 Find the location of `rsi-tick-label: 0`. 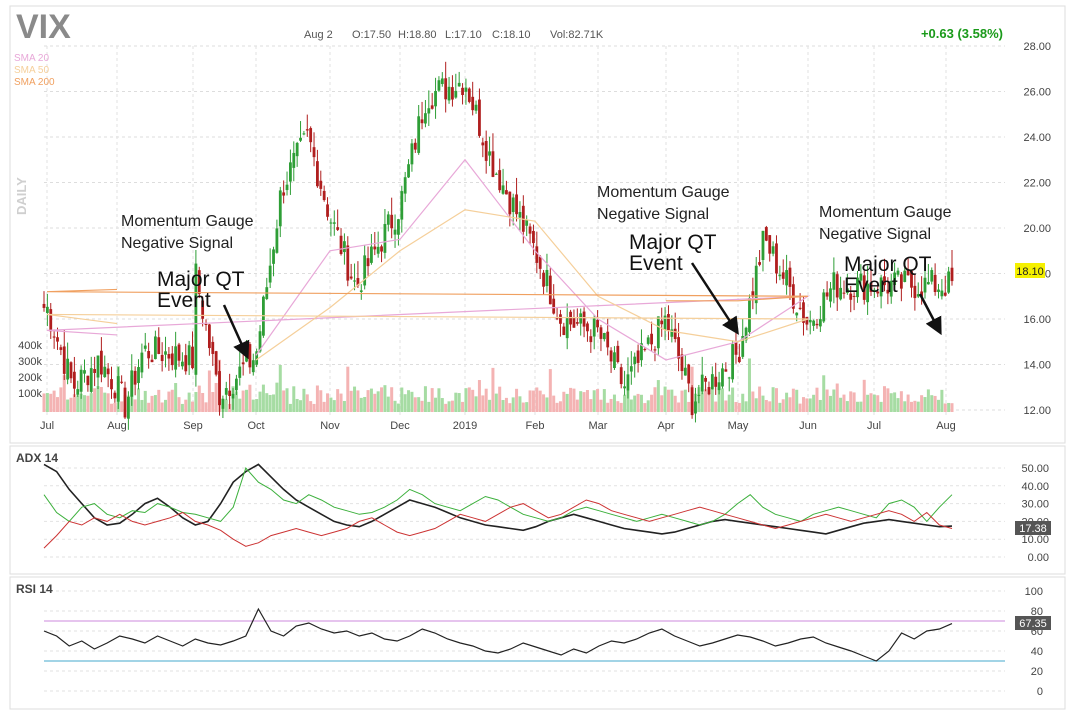

rsi-tick-label: 0 is located at coordinates (1040, 692).